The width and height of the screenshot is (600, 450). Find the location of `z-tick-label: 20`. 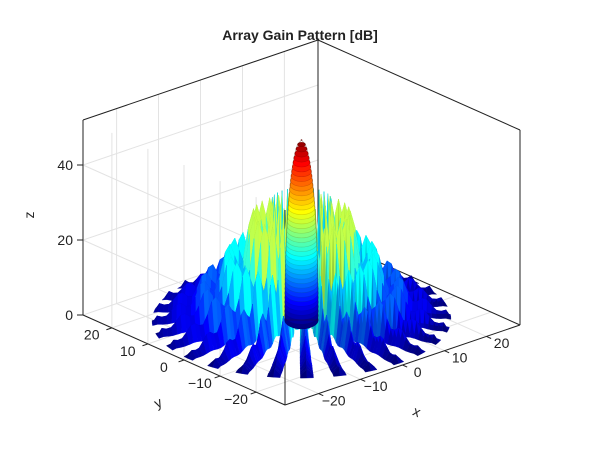

z-tick-label: 20 is located at coordinates (65, 240).